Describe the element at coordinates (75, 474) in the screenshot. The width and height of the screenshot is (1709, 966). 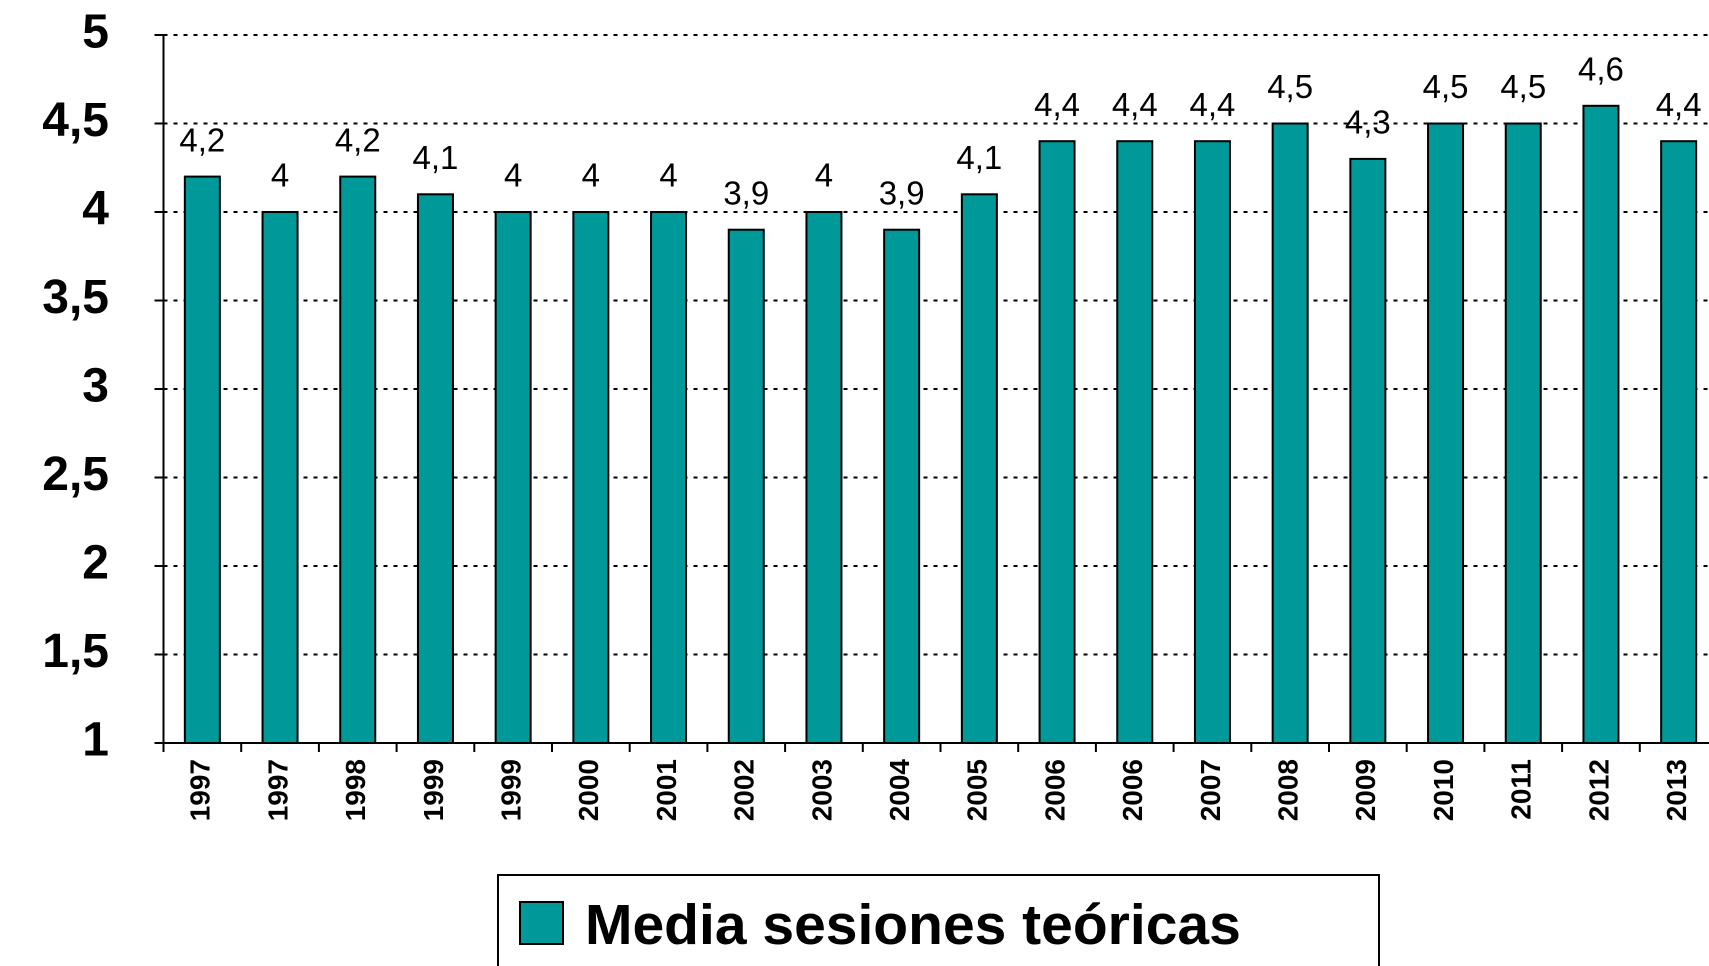
I see `y-tick-label: 2,5` at that location.